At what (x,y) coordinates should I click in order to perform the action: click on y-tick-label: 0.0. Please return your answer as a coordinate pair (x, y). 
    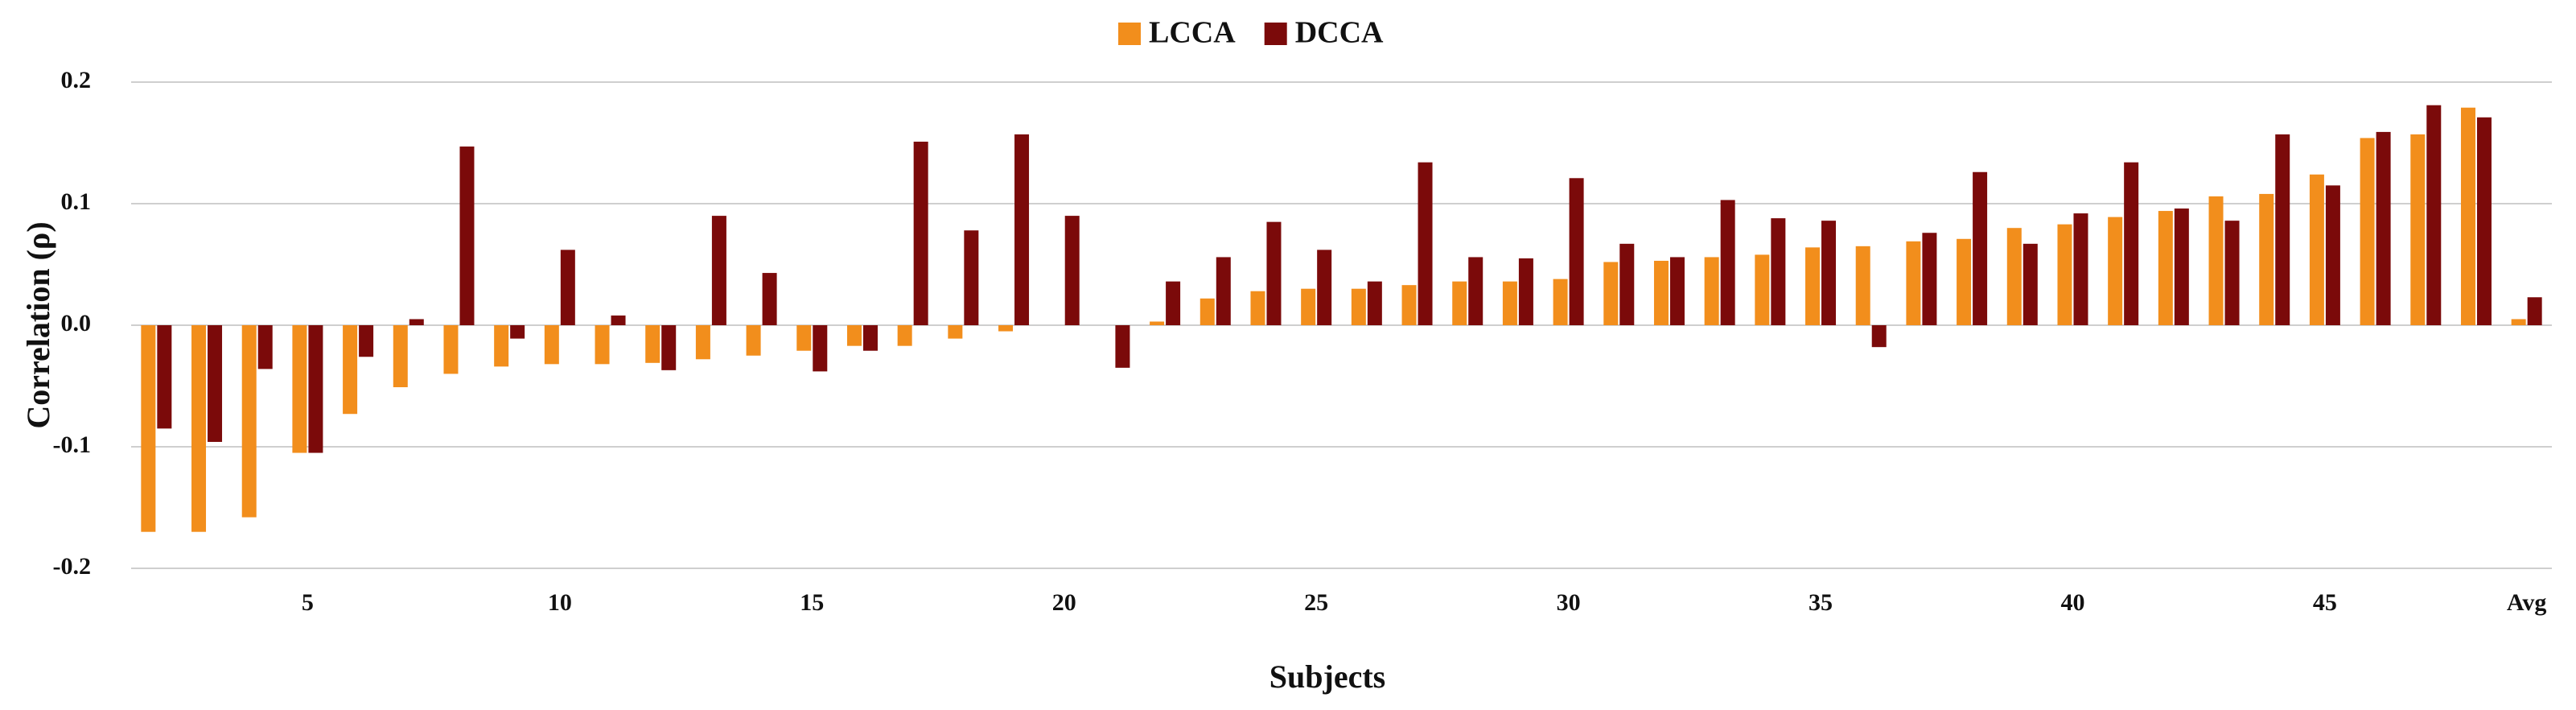
    Looking at the image, I should click on (76, 323).